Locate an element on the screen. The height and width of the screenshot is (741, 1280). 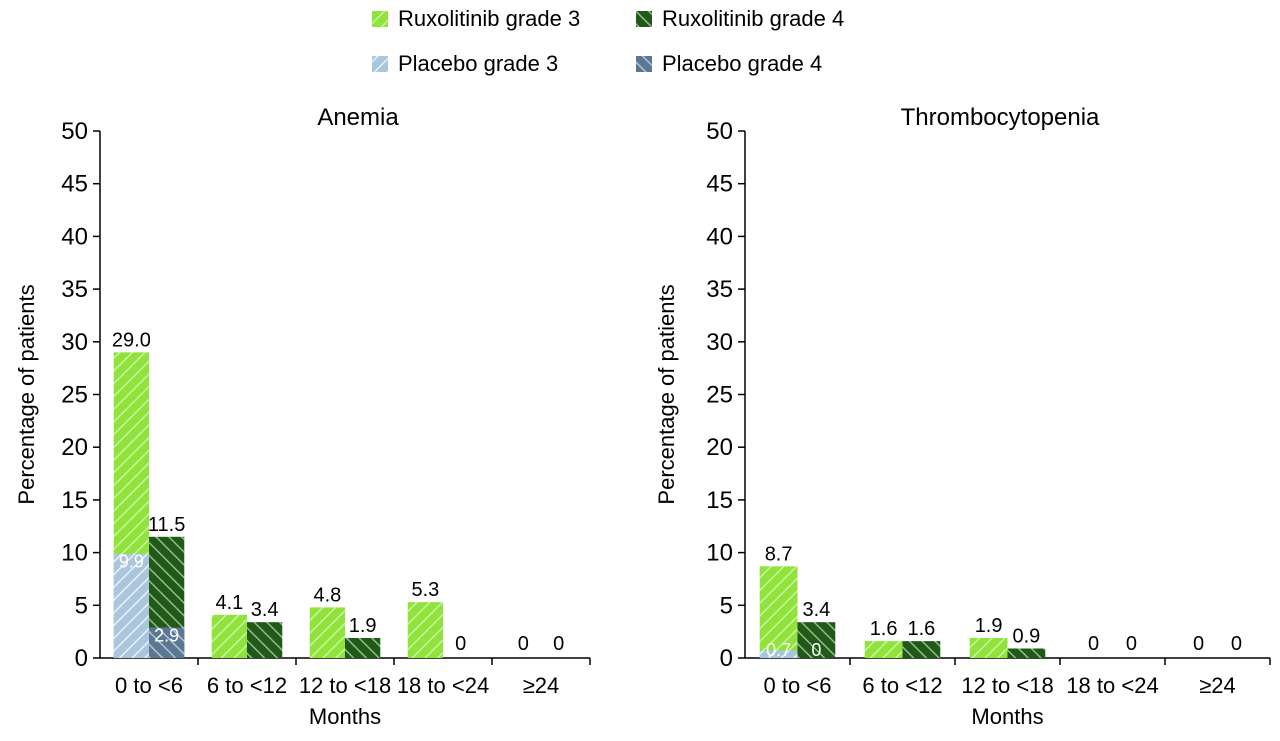
data-label: 4.8 is located at coordinates (327, 595).